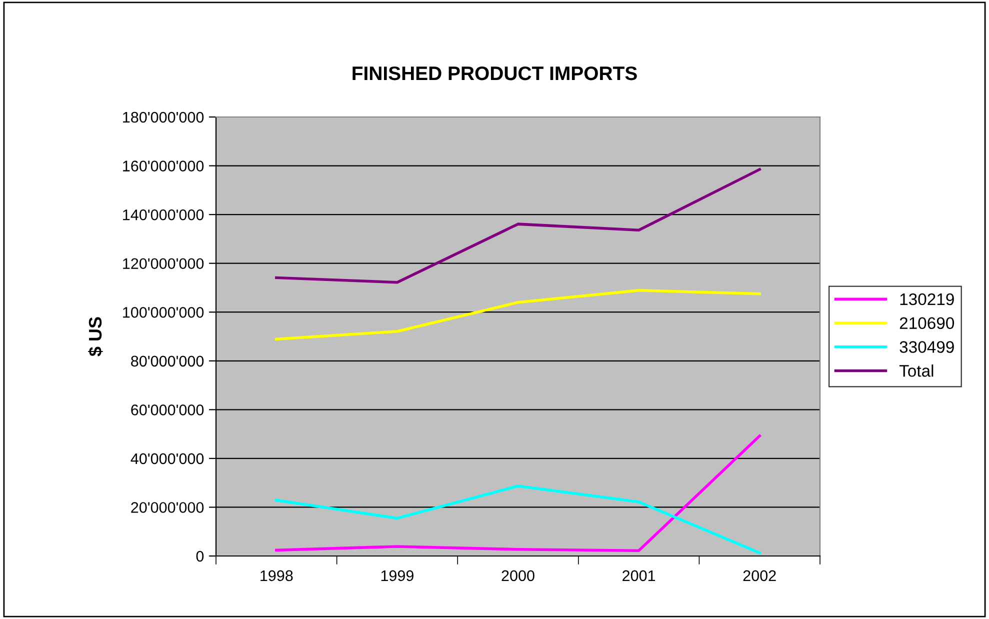  I want to click on y-tick-label: 80'000'000, so click(167, 361).